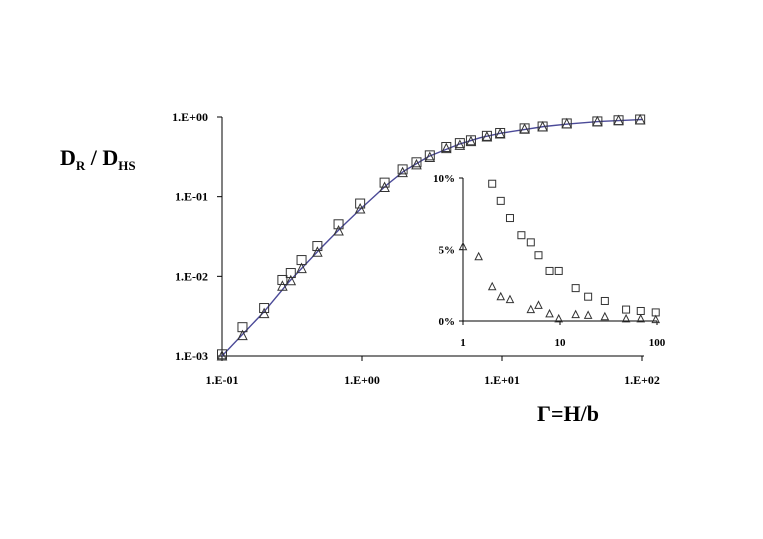  What do you see at coordinates (502, 380) in the screenshot?
I see `x-tick-label: 1.E+01` at bounding box center [502, 380].